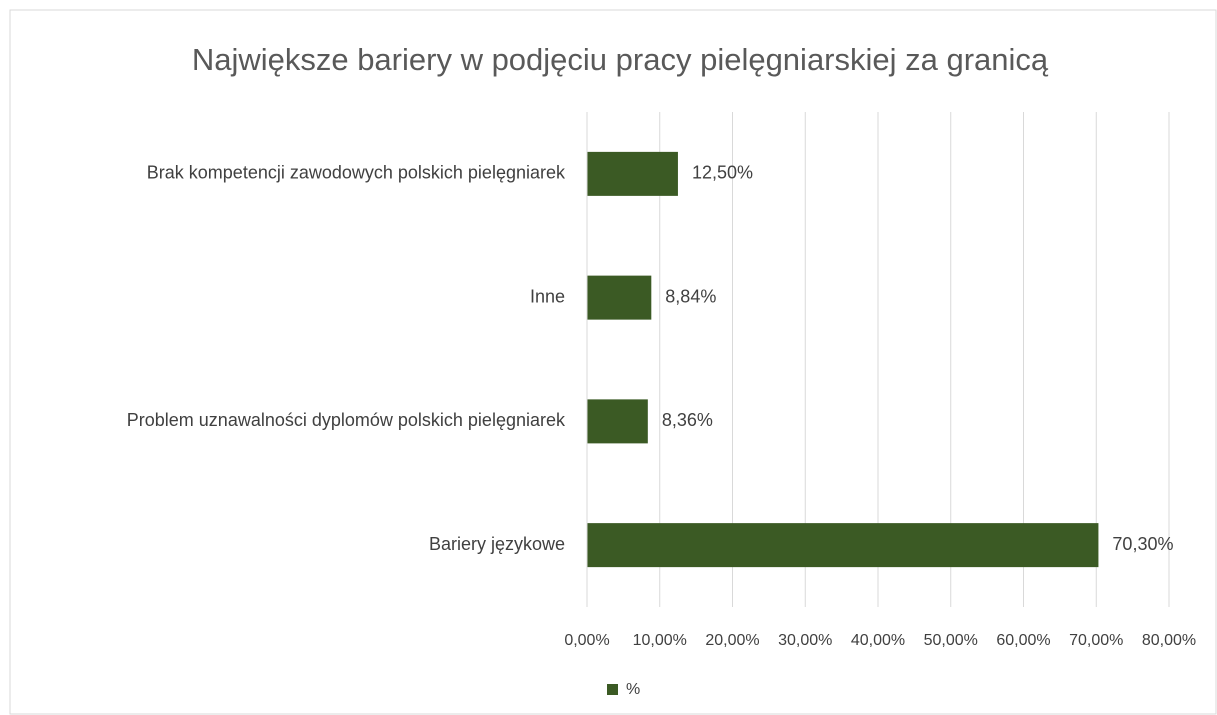 The image size is (1217, 715). Describe the element at coordinates (633, 689) in the screenshot. I see `legend-label: %` at that location.